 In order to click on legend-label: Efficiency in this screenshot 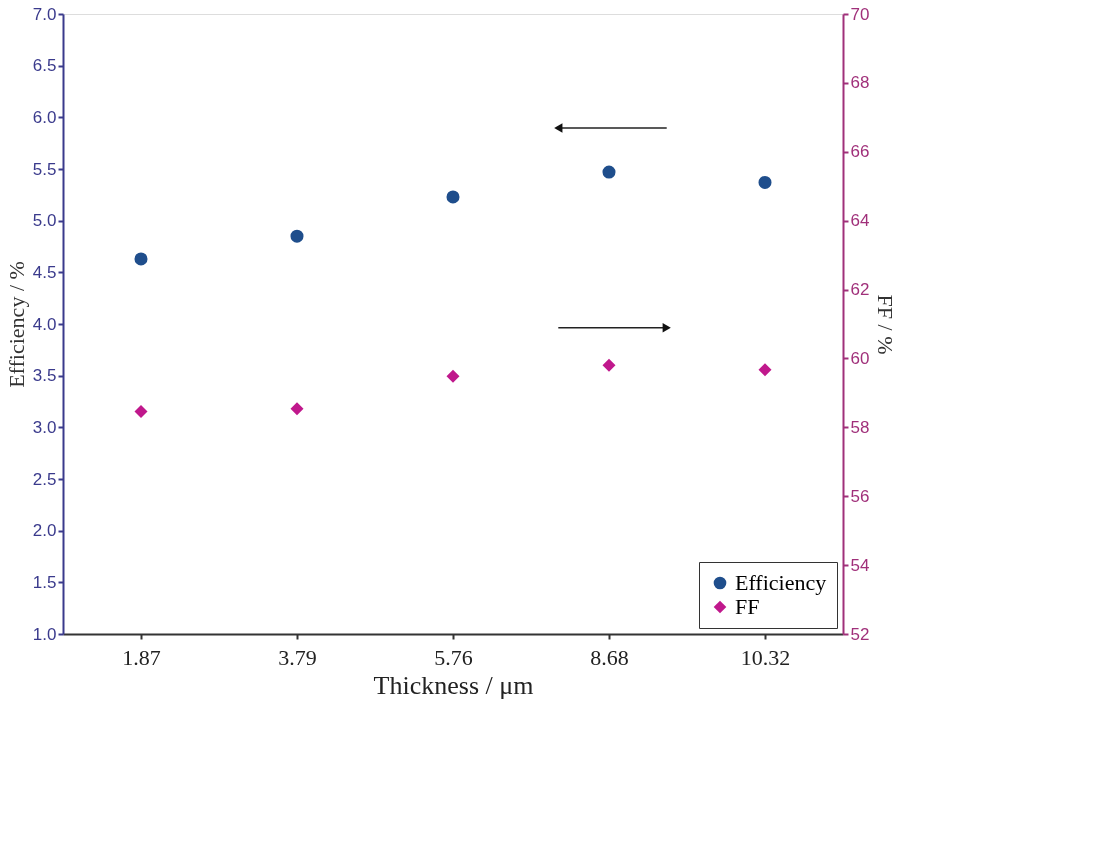, I will do `click(781, 582)`.